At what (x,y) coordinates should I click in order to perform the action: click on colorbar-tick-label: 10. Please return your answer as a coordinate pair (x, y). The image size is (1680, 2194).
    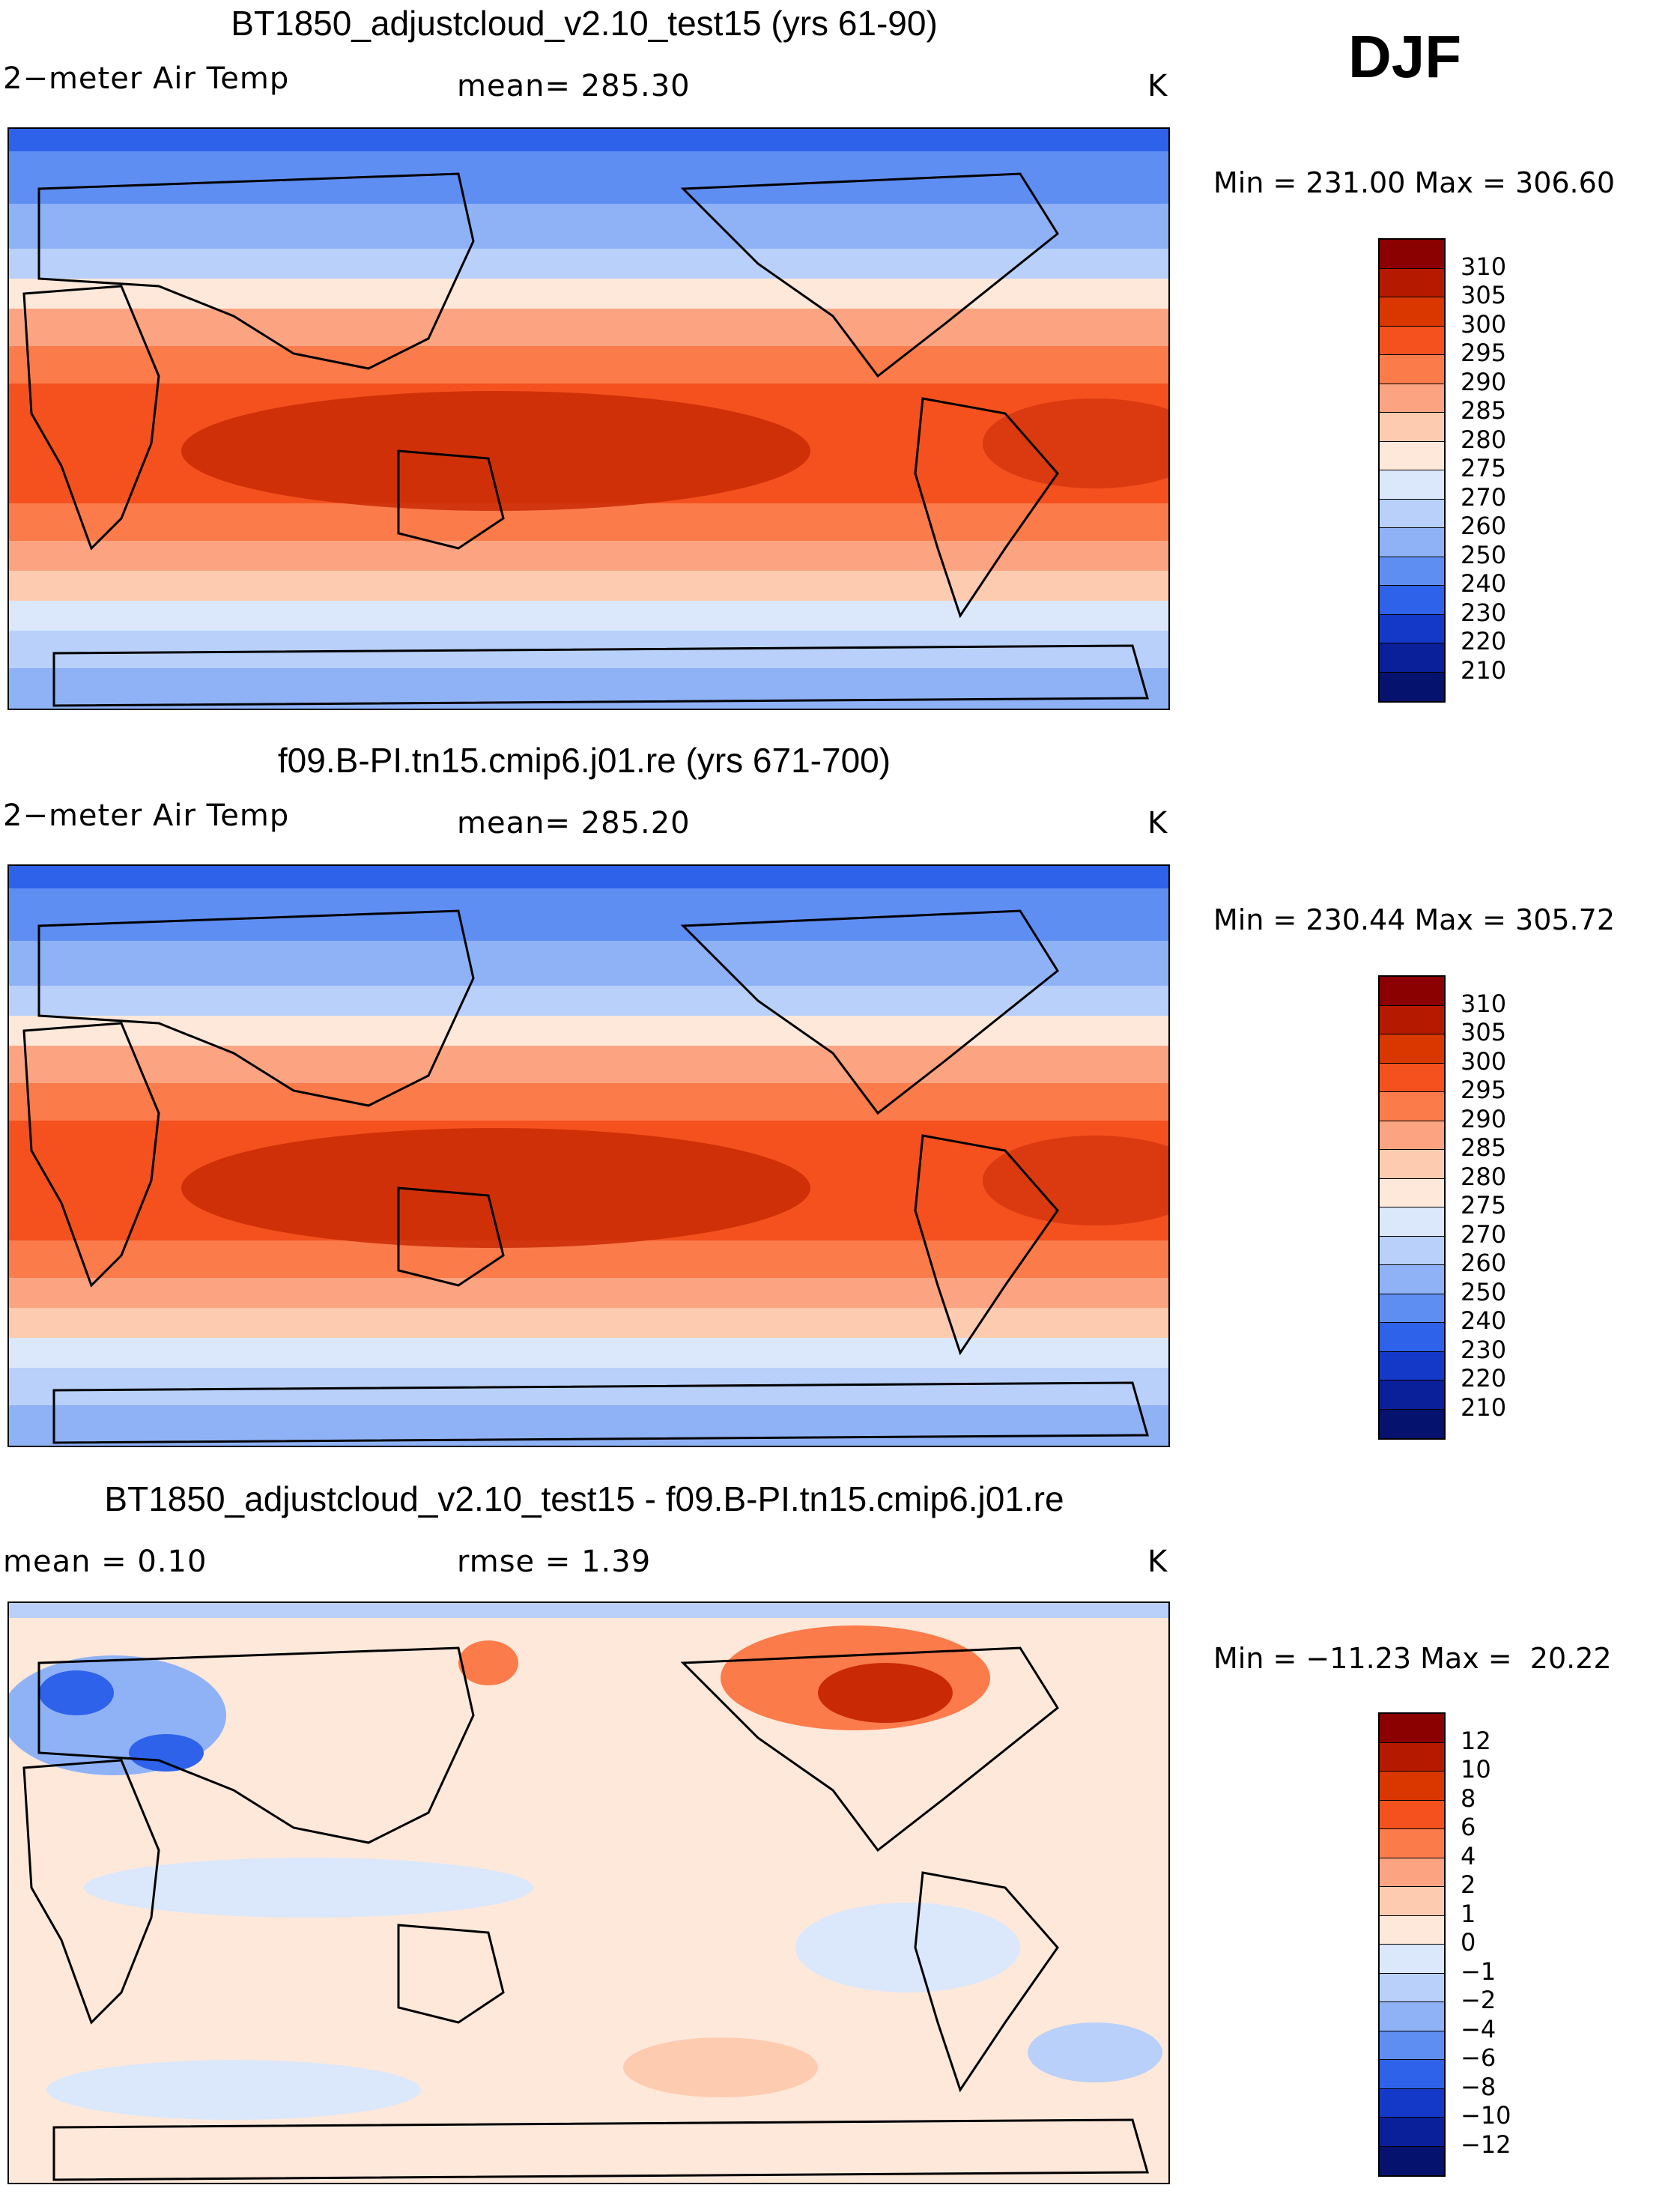
    Looking at the image, I should click on (1476, 1769).